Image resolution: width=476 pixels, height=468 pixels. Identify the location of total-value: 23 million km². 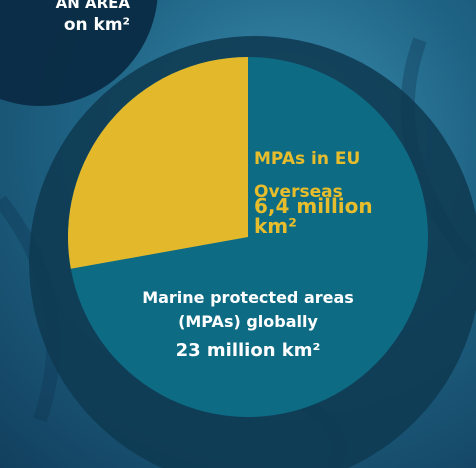
(248, 350).